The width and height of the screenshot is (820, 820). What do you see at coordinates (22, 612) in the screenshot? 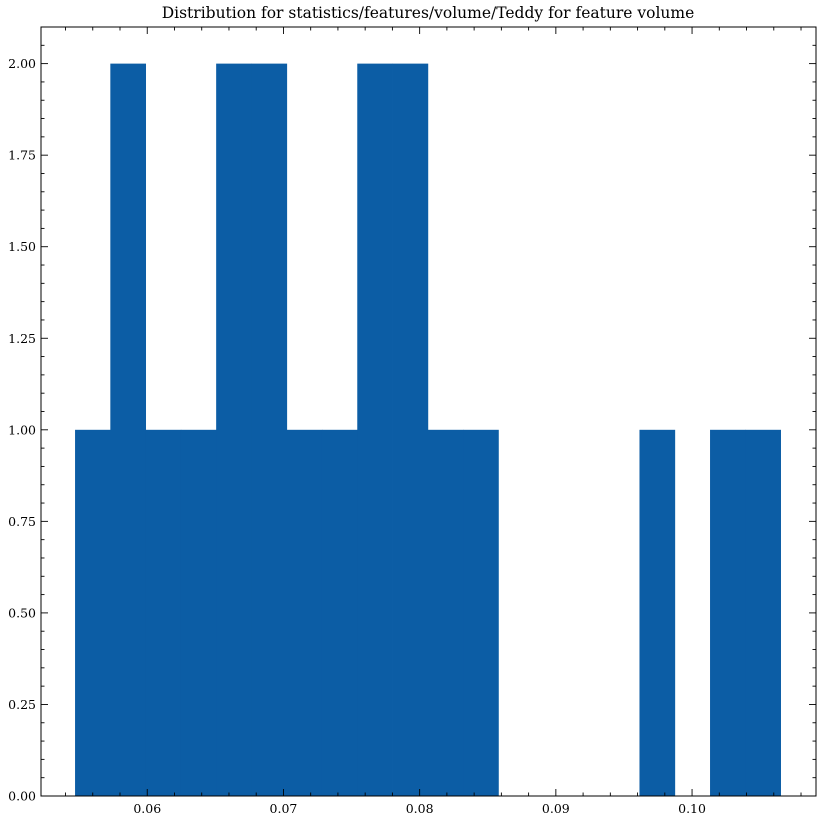
I see `y-tick-label: 0.50` at bounding box center [22, 612].